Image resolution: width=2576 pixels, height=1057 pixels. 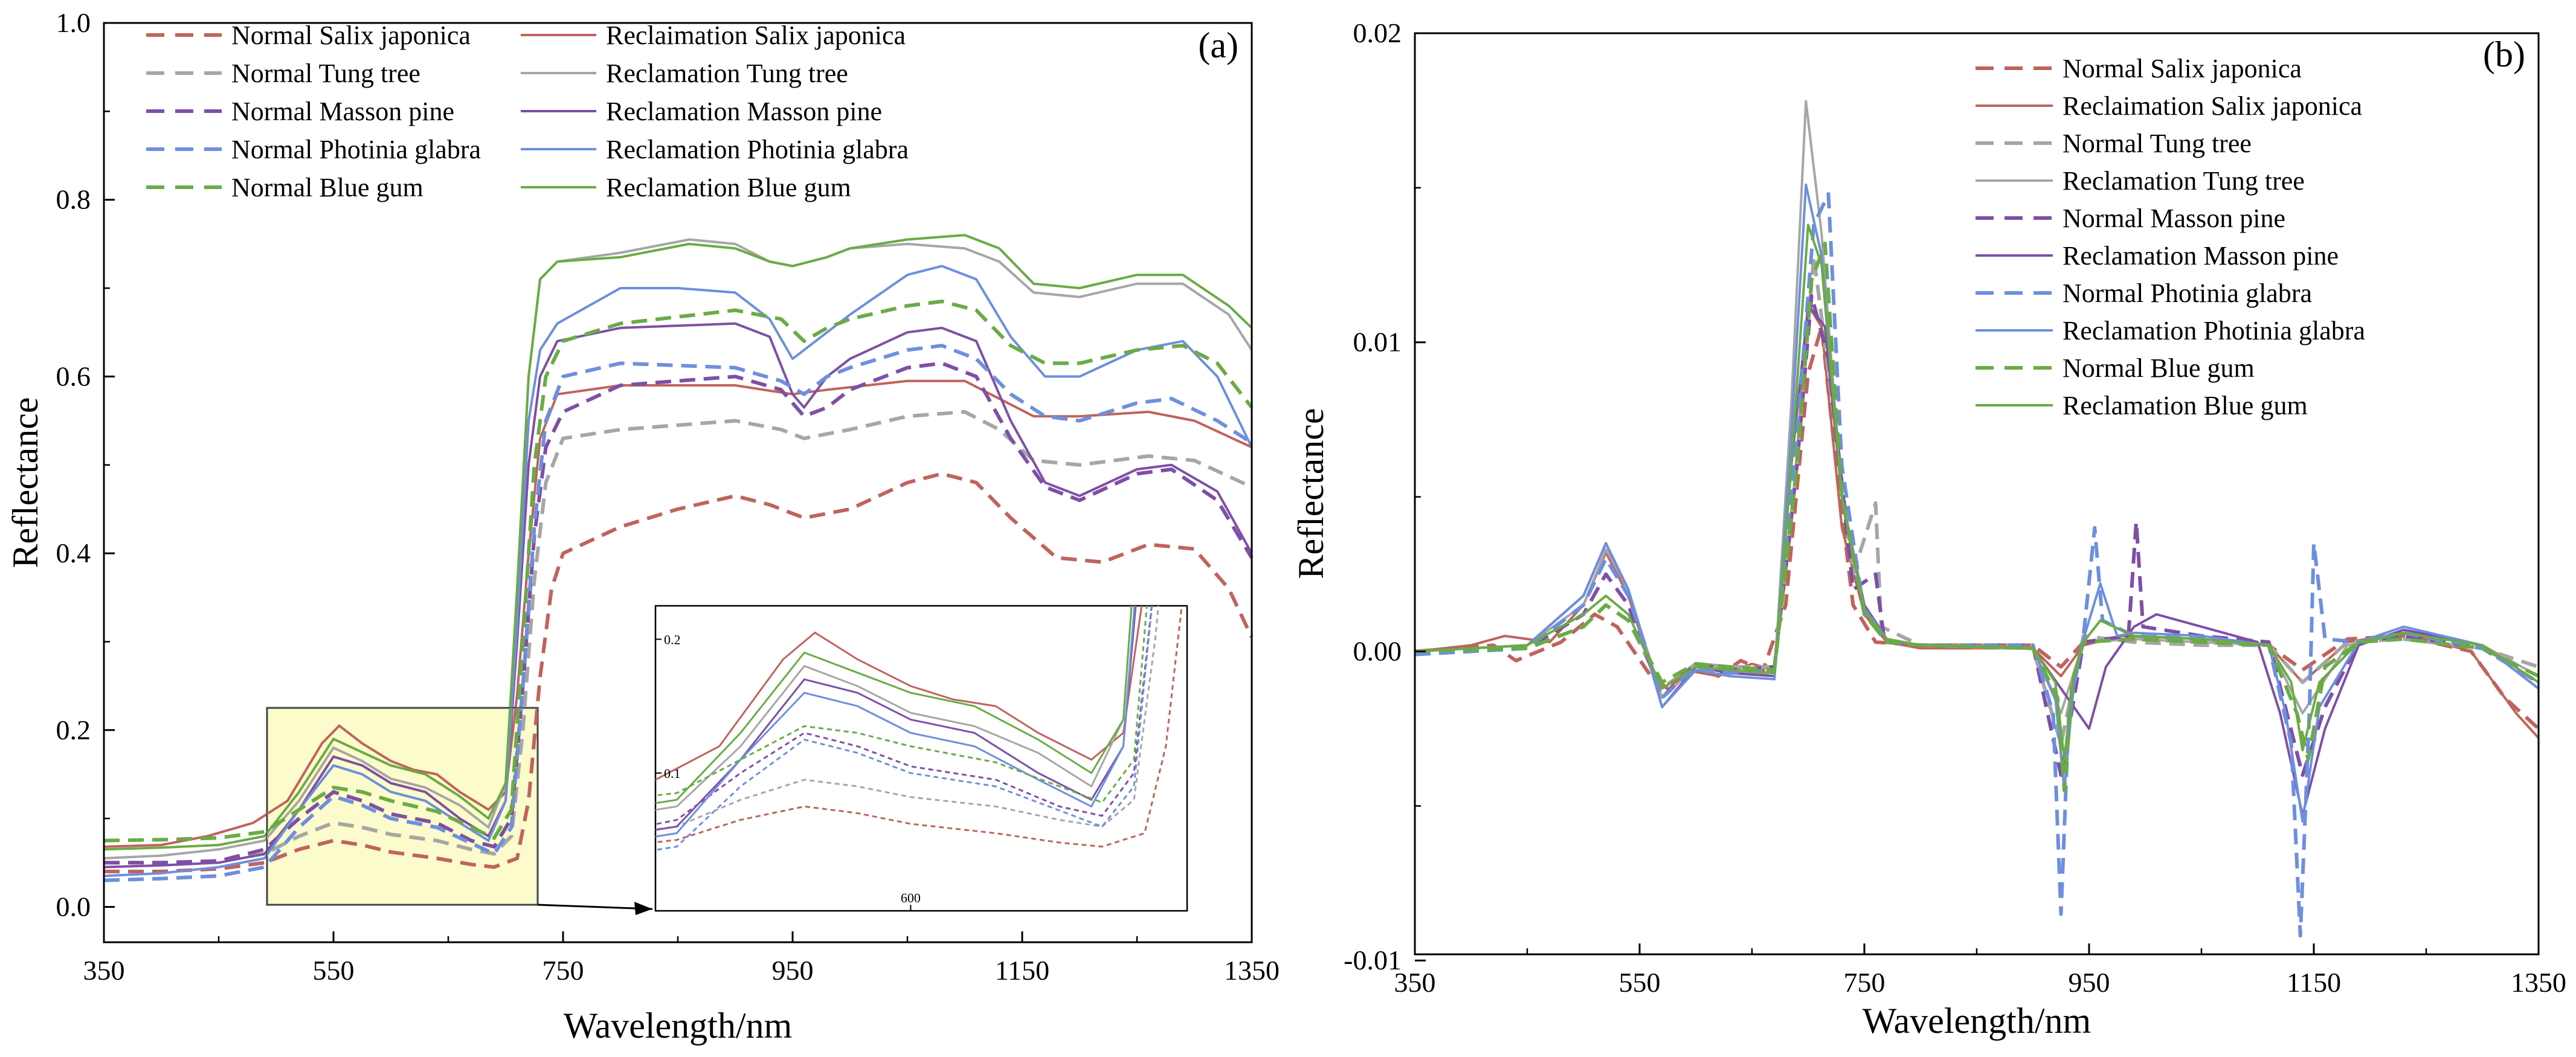 I want to click on panel-b-x-axis-title: Wavelength/nm, so click(x=1977, y=1021).